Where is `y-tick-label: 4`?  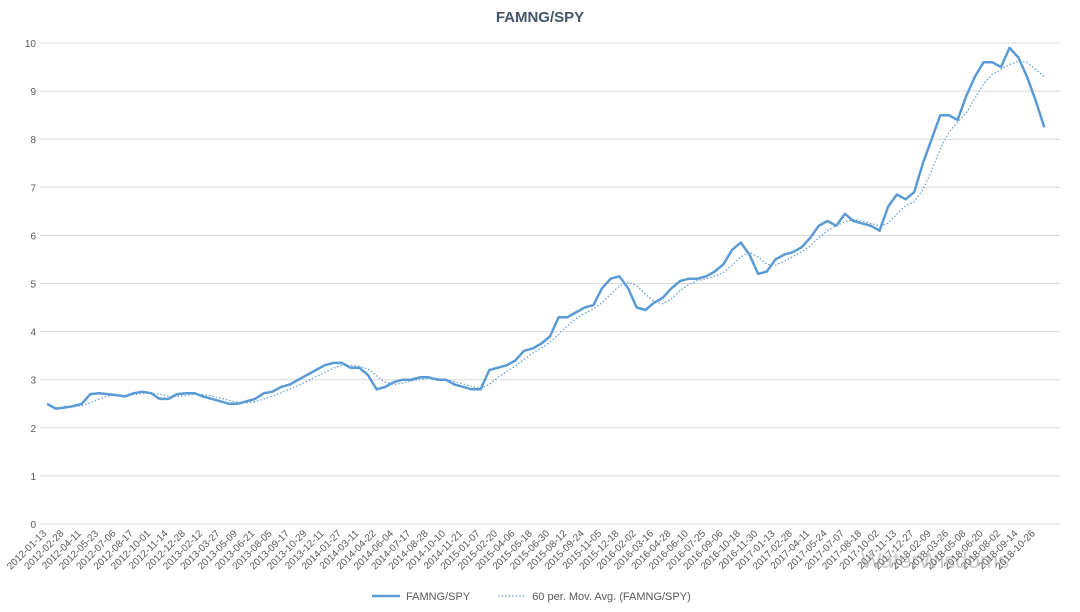
y-tick-label: 4 is located at coordinates (33, 333).